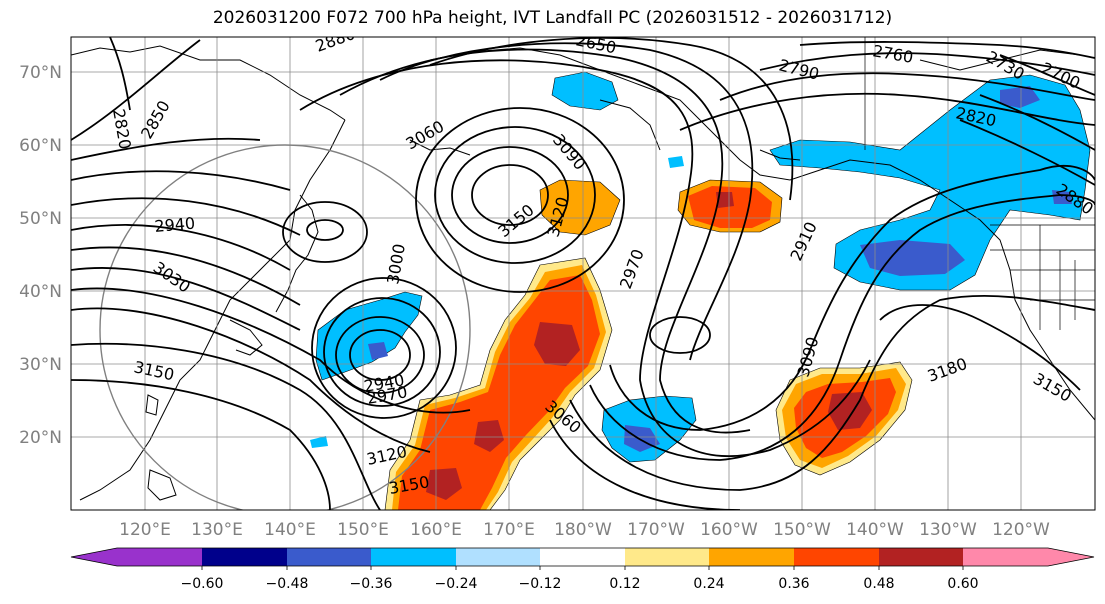 The image size is (1105, 604). I want to click on lon-label: 130°W, so click(948, 530).